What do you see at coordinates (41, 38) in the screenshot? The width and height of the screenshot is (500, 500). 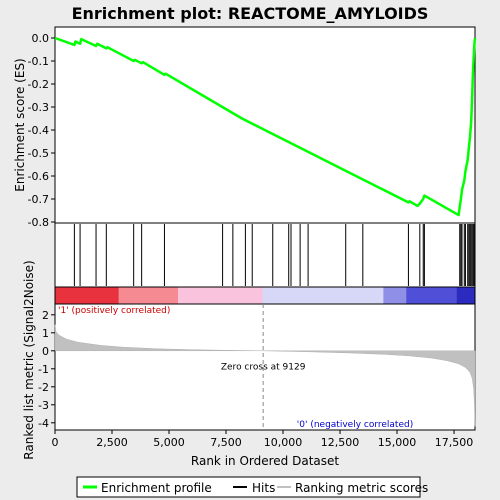 I see `es-y-tick-label: 0.0` at bounding box center [41, 38].